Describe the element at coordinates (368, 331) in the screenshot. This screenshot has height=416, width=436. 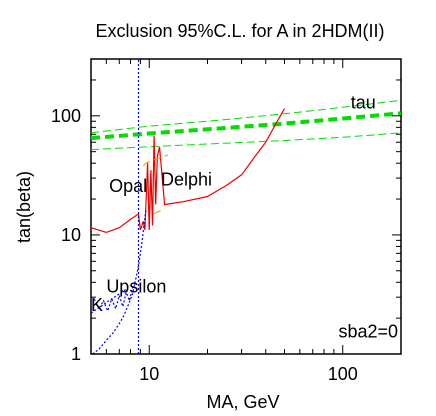
I see `annotation-sba2-0: sba2=0` at that location.